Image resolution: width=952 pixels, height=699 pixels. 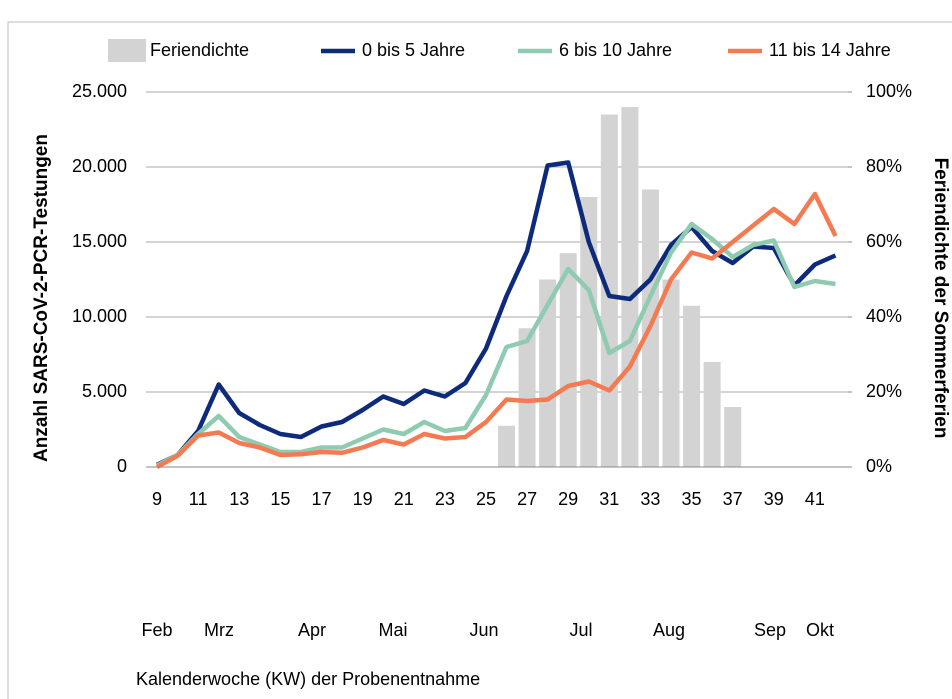 What do you see at coordinates (879, 466) in the screenshot?
I see `y2-tick-label: 0%` at bounding box center [879, 466].